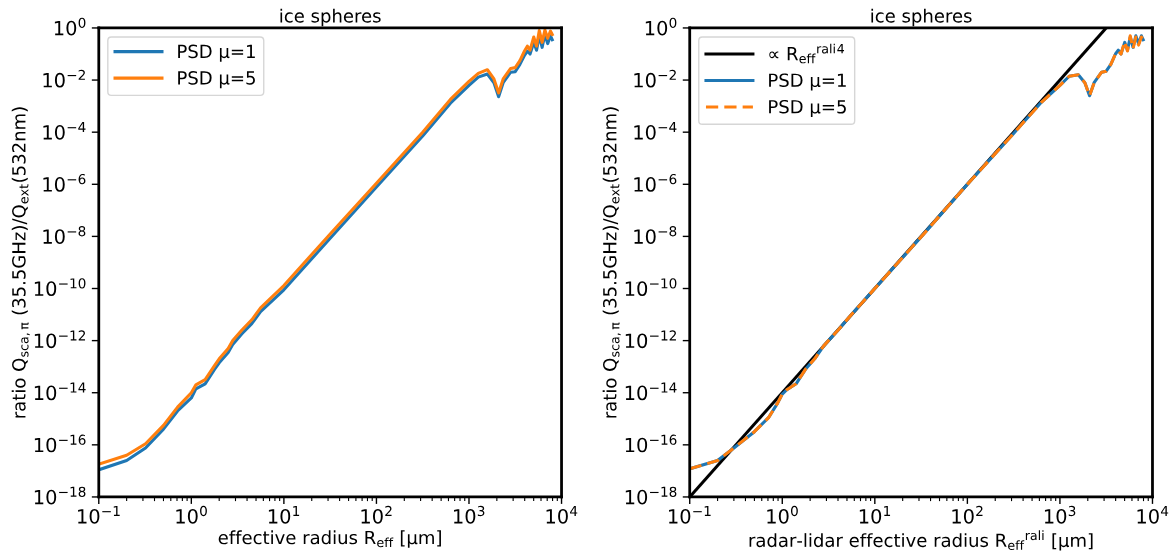 The height and width of the screenshot is (559, 1176). What do you see at coordinates (329, 539) in the screenshot?
I see `x-axis-title: effective radius R$_{eff}$ [μm]` at bounding box center [329, 539].